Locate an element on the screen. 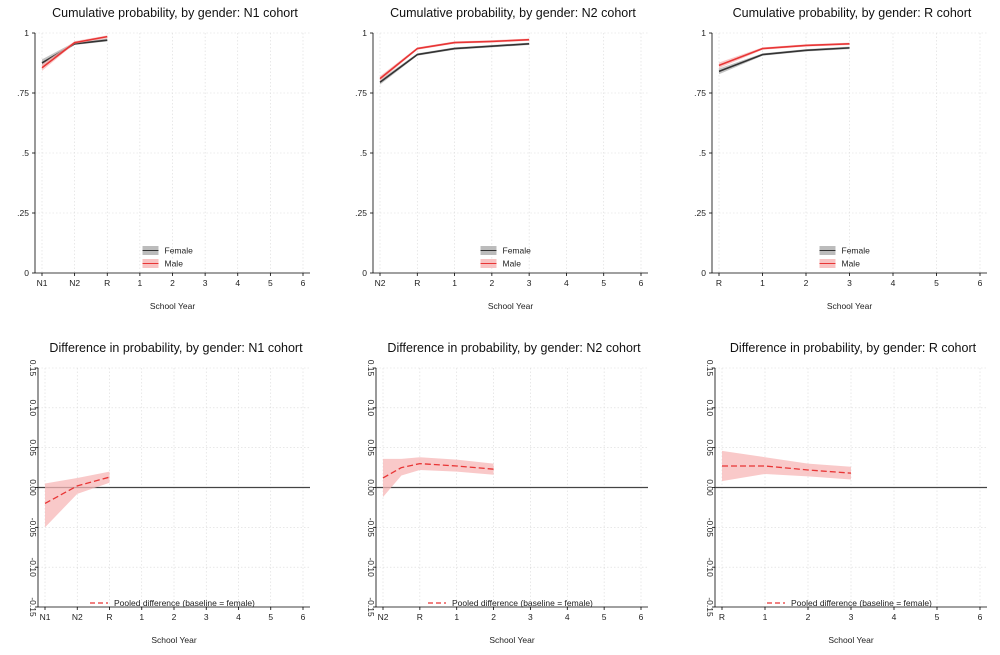 The image size is (1000, 655). legend: Female Male is located at coordinates (506, 257).